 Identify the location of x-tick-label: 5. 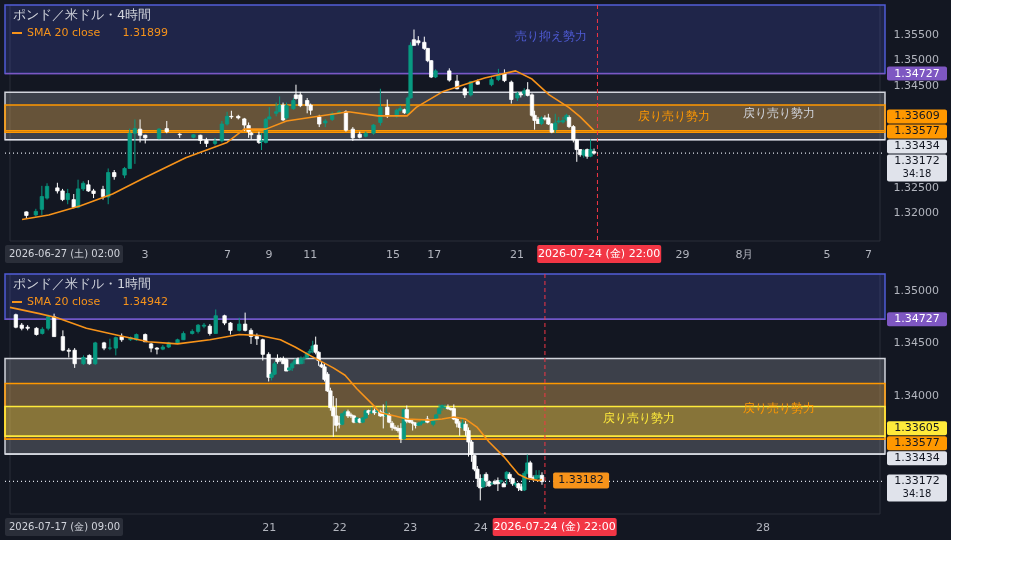
(827, 254).